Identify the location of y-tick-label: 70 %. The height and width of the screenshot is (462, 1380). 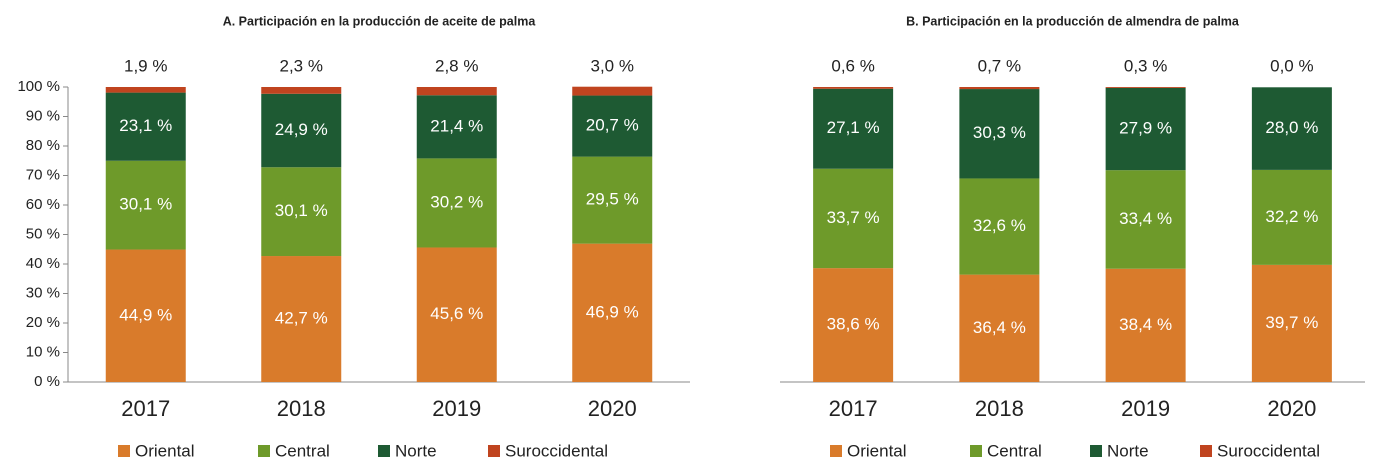
(43, 174).